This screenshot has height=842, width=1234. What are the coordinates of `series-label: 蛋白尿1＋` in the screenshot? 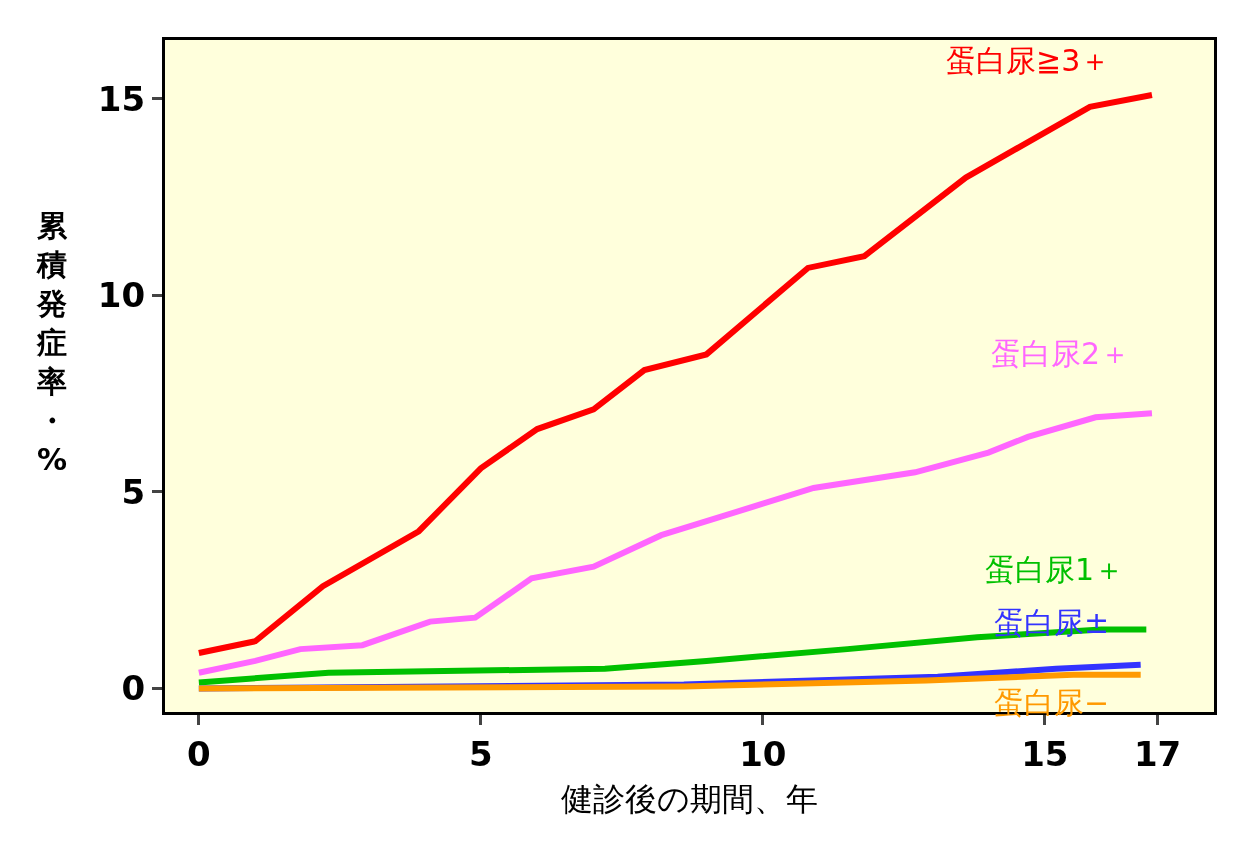 It's located at (1055, 569).